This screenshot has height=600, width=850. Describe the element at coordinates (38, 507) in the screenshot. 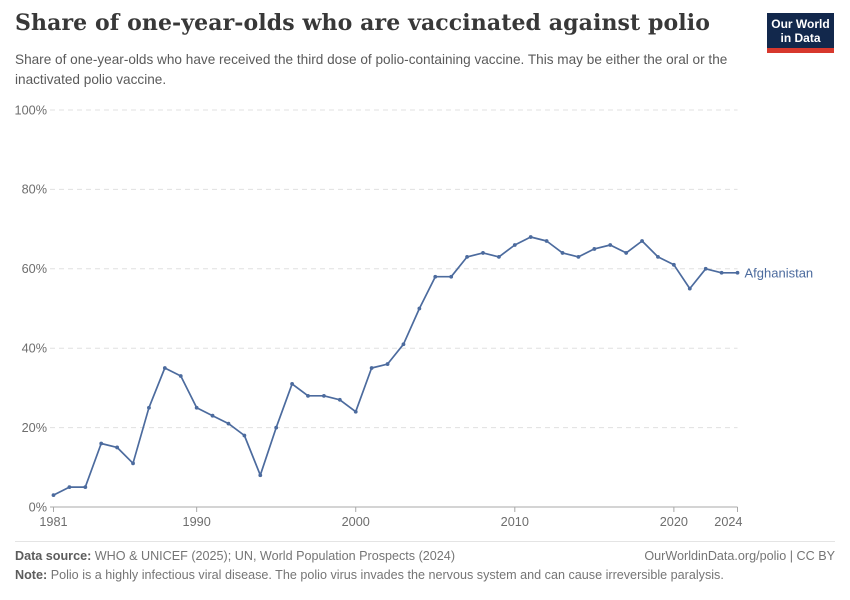

I see `y-axis-tick-label: 0%` at that location.